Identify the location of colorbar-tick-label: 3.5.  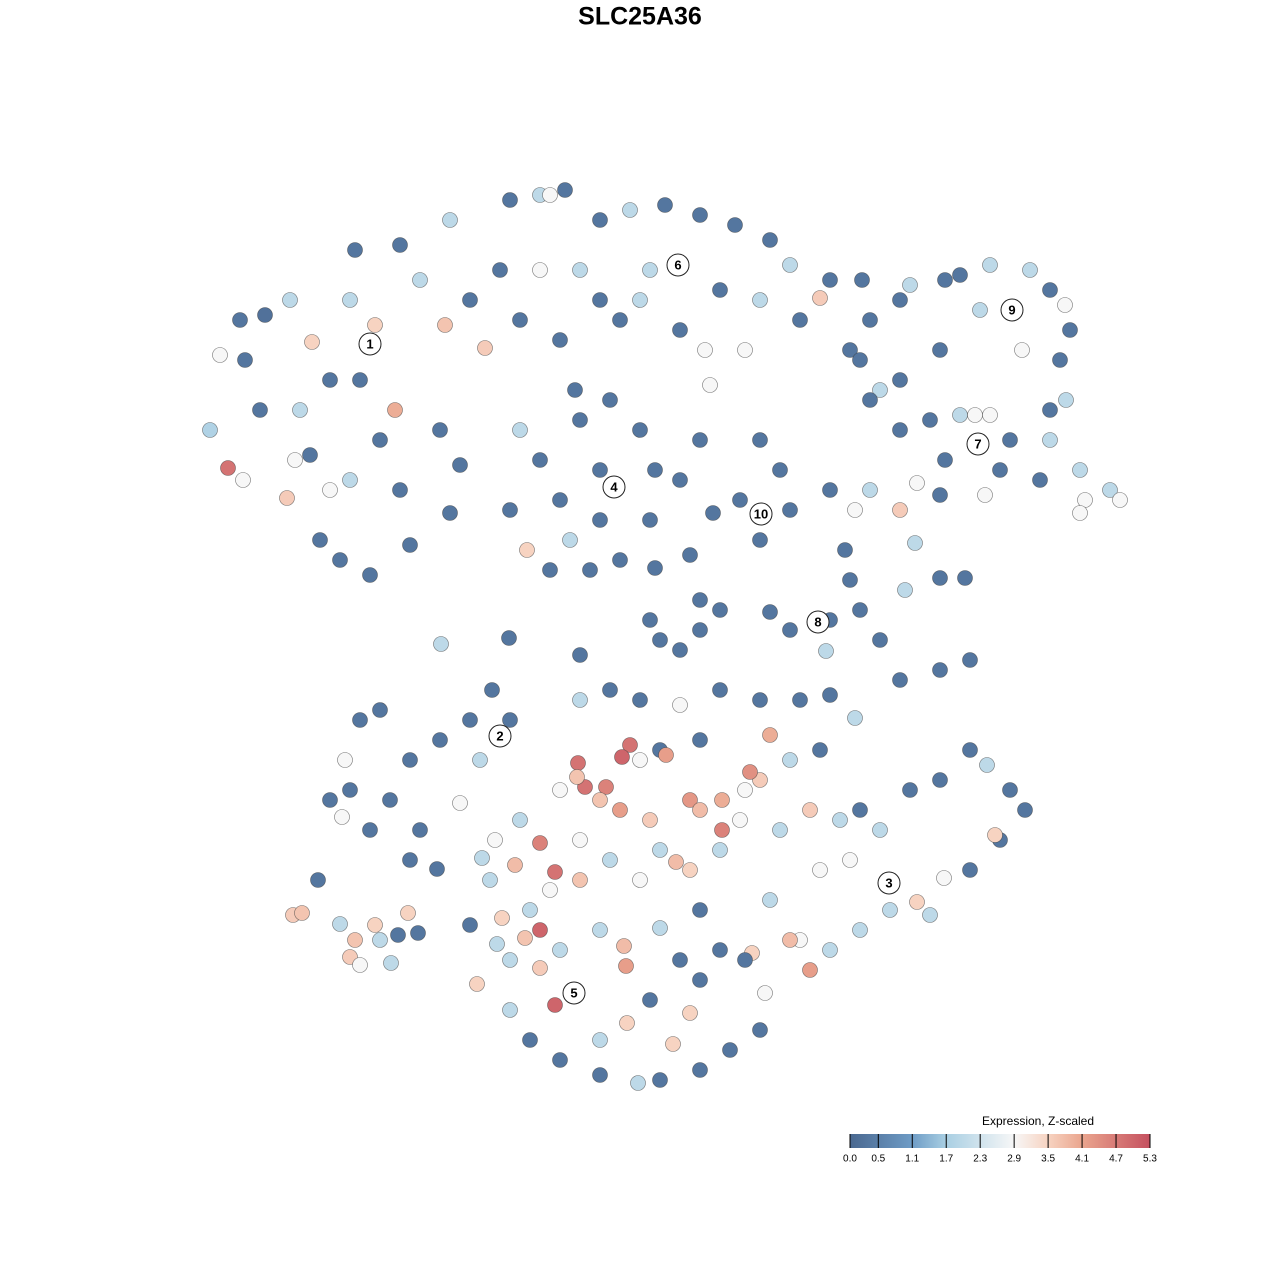
(1048, 1159).